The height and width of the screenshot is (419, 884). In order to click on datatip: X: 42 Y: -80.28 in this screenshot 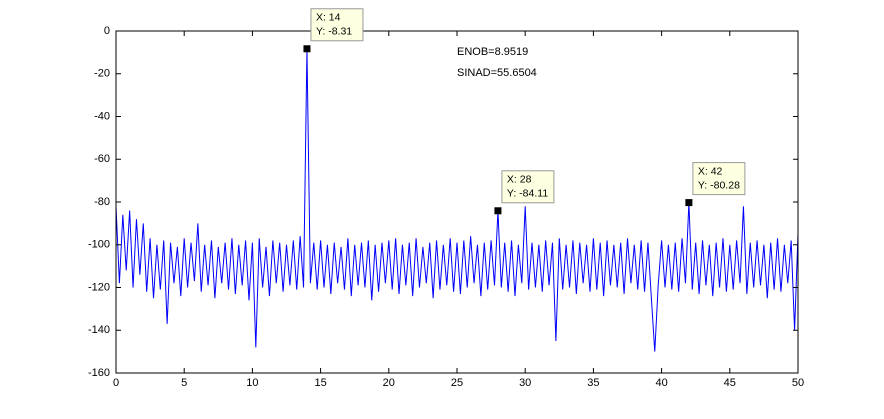, I will do `click(715, 184)`.